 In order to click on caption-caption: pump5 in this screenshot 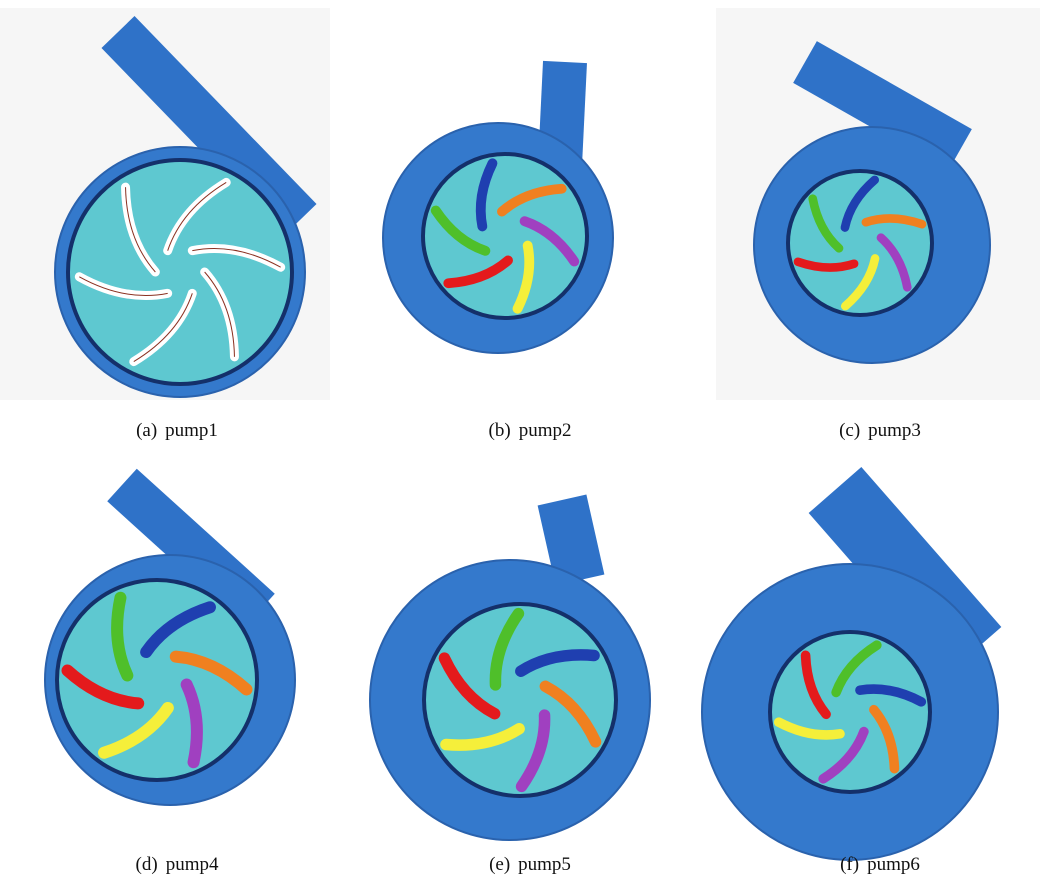, I will do `click(544, 864)`.